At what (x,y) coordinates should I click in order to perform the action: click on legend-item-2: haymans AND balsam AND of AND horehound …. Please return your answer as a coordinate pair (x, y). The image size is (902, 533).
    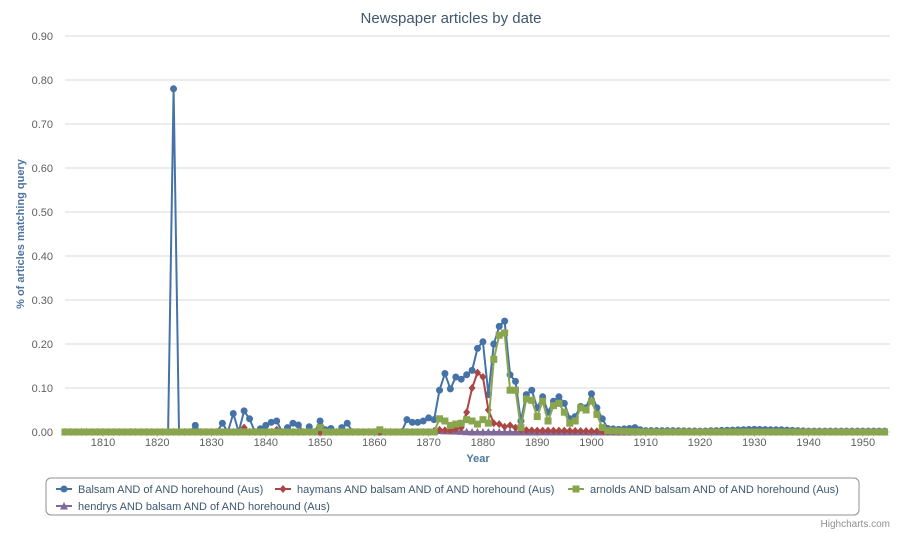
    Looking at the image, I should click on (414, 490).